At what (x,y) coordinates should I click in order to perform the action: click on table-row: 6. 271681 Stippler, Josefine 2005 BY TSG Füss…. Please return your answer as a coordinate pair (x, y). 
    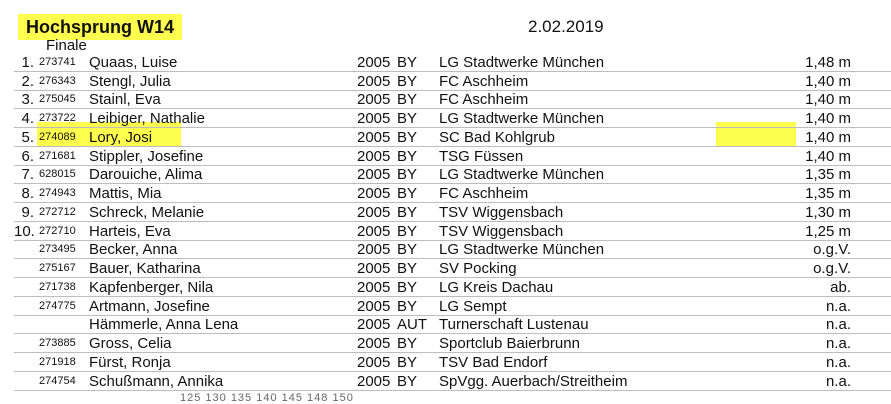
    Looking at the image, I should click on (452, 156).